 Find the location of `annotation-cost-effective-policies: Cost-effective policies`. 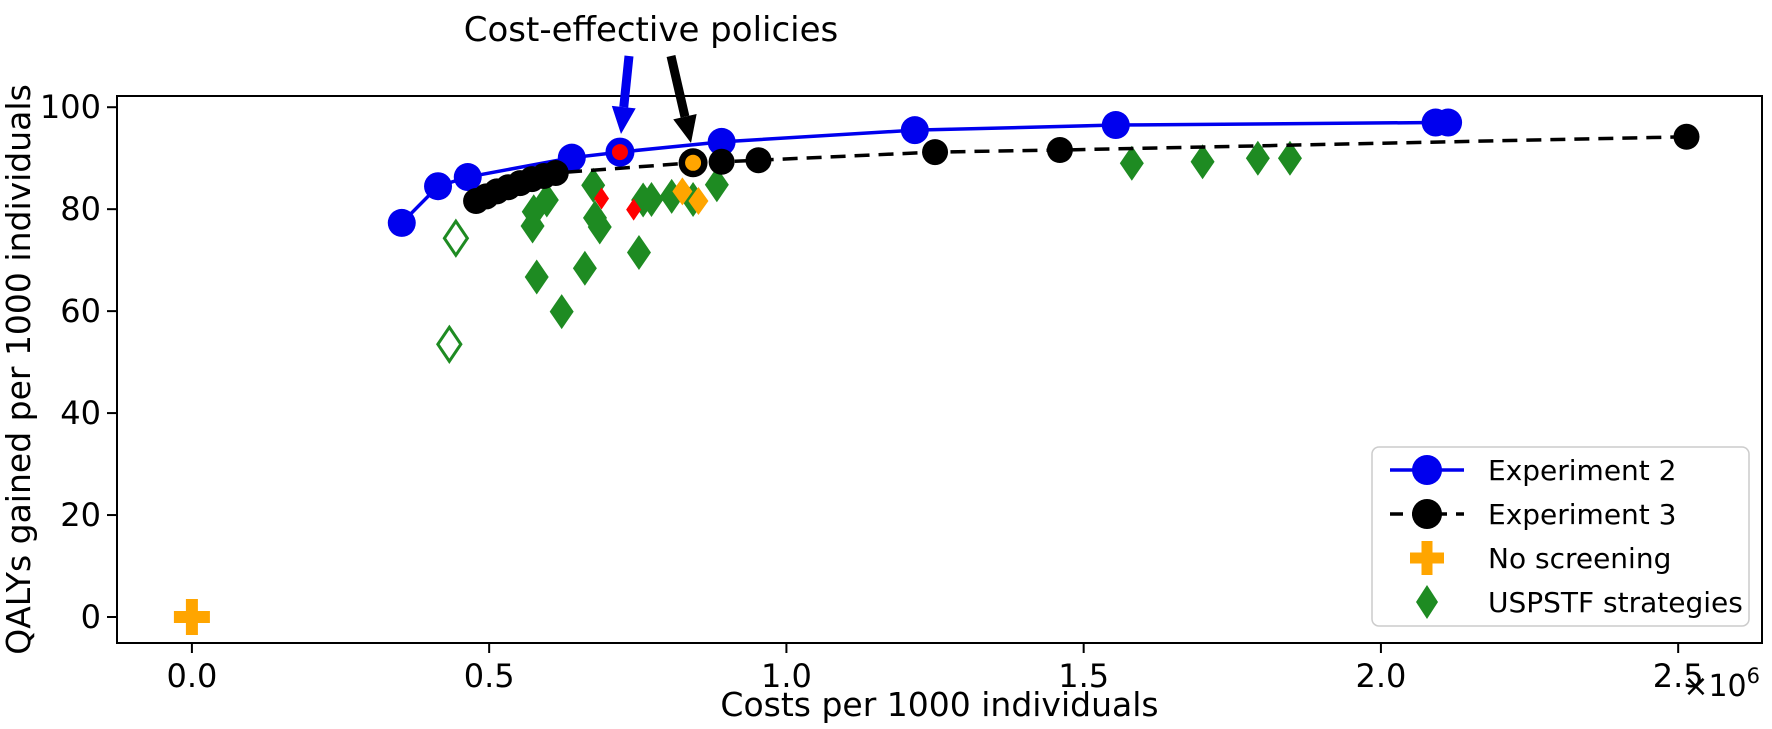

annotation-cost-effective-policies: Cost-effective policies is located at coordinates (651, 76).